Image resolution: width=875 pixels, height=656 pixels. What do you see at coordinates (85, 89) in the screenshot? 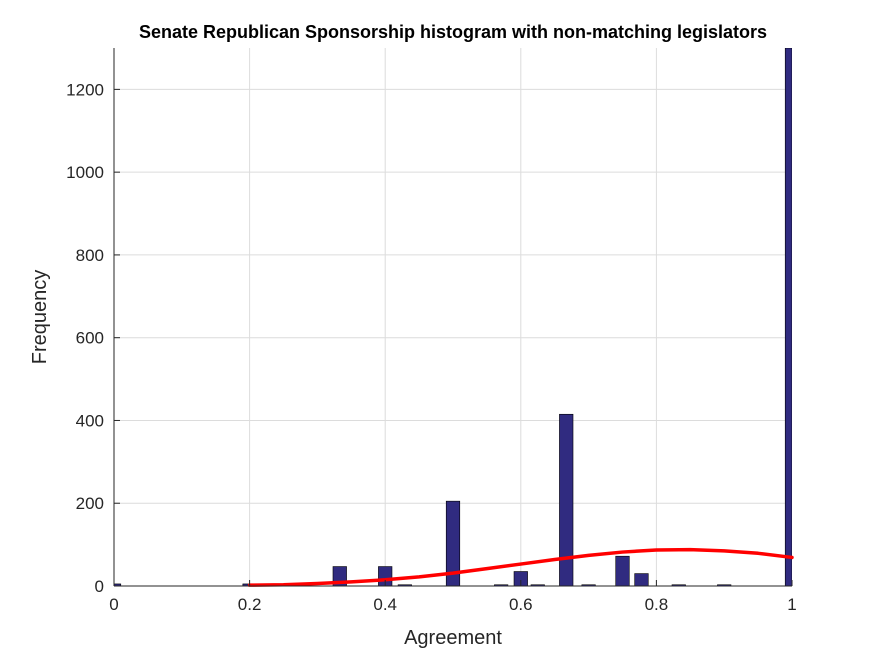
I see `y-tick-label: 1200` at bounding box center [85, 89].